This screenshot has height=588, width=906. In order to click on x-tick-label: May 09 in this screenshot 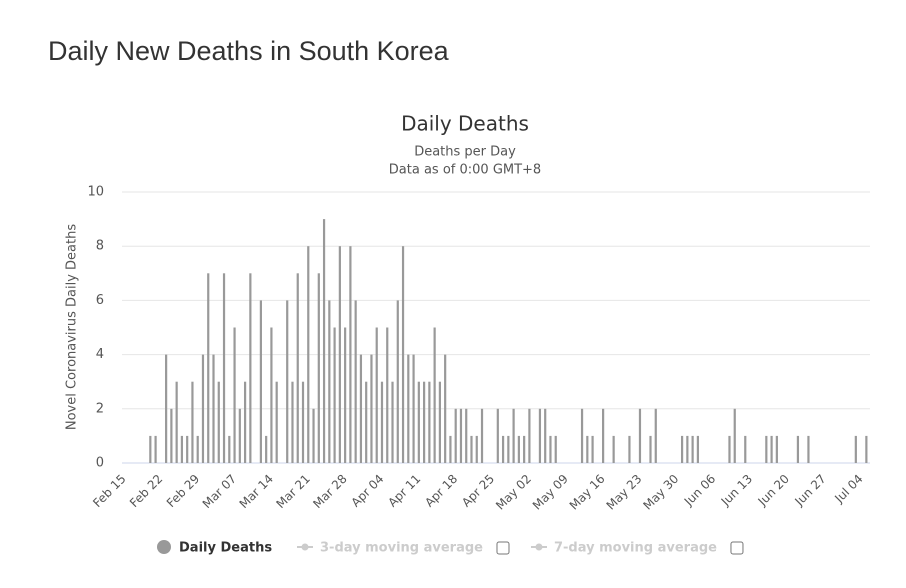, I will do `click(550, 492)`.